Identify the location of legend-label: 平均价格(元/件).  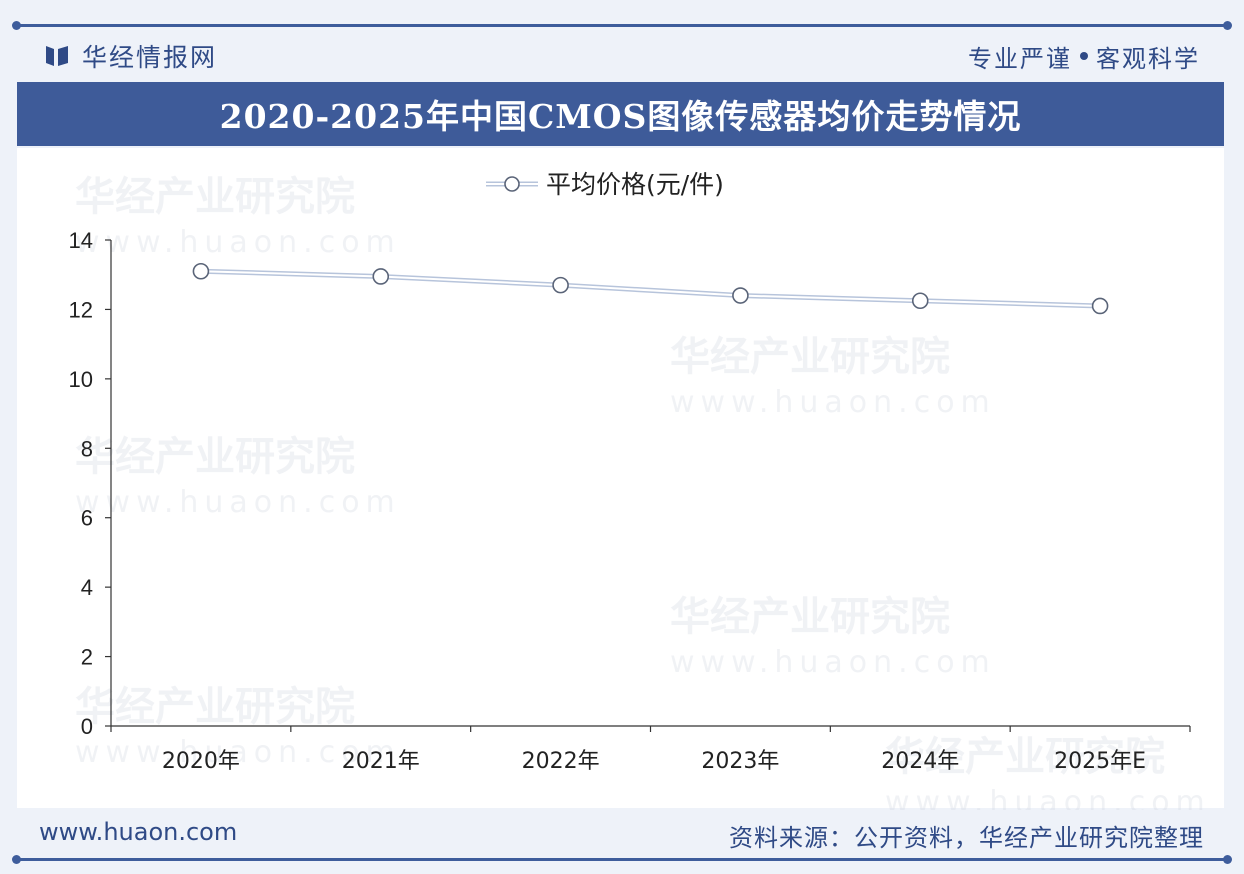
(635, 184).